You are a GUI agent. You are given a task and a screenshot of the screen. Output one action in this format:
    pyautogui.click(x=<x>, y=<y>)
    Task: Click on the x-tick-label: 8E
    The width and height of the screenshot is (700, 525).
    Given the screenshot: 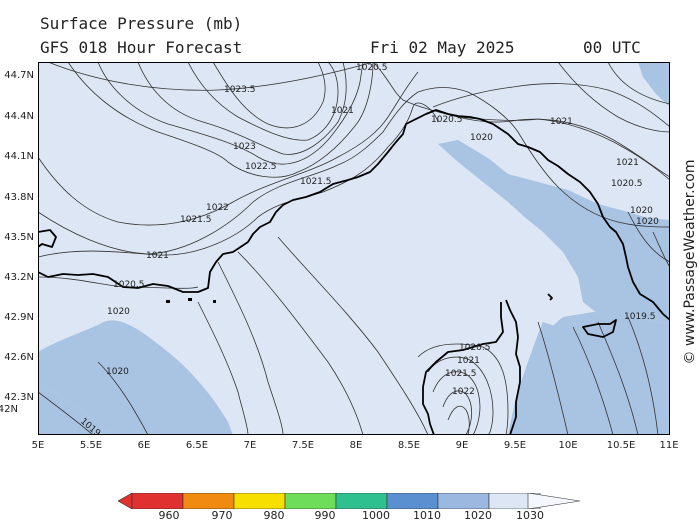 What is the action you would take?
    pyautogui.click(x=356, y=445)
    